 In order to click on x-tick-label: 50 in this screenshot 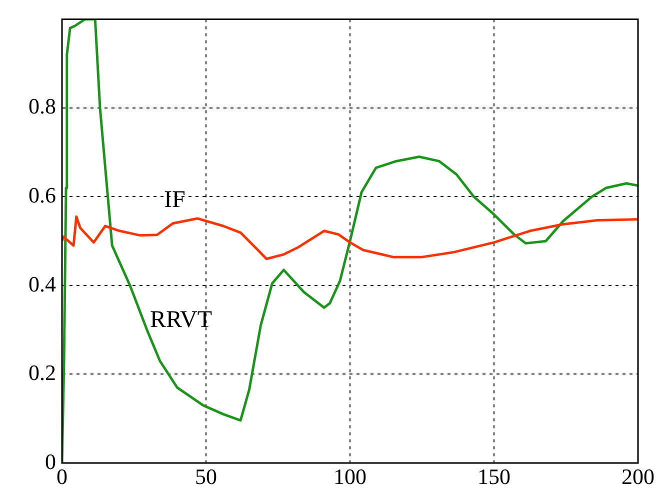, I will do `click(206, 476)`.